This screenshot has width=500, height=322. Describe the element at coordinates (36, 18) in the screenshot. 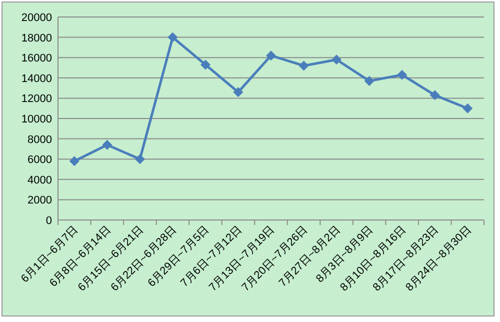

I see `y-tick-label: 20000` at that location.